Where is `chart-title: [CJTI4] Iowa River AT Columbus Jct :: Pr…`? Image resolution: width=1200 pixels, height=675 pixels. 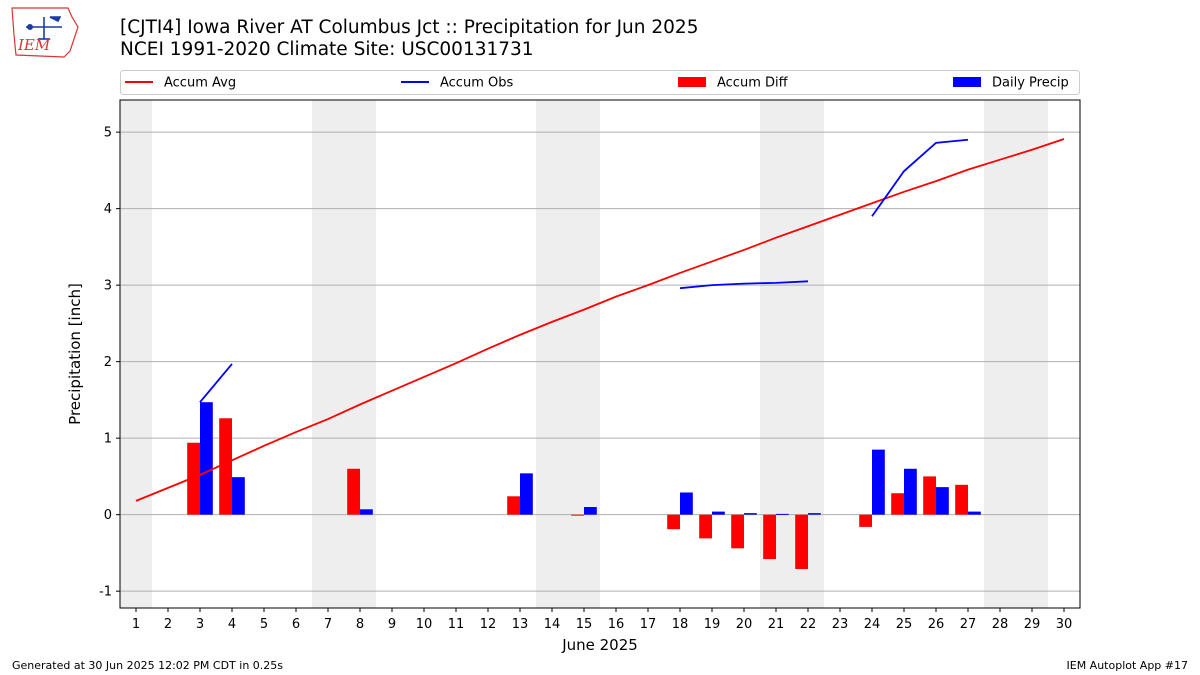
chart-title: [CJTI4] Iowa River AT Columbus Jct :: Pr… is located at coordinates (409, 39).